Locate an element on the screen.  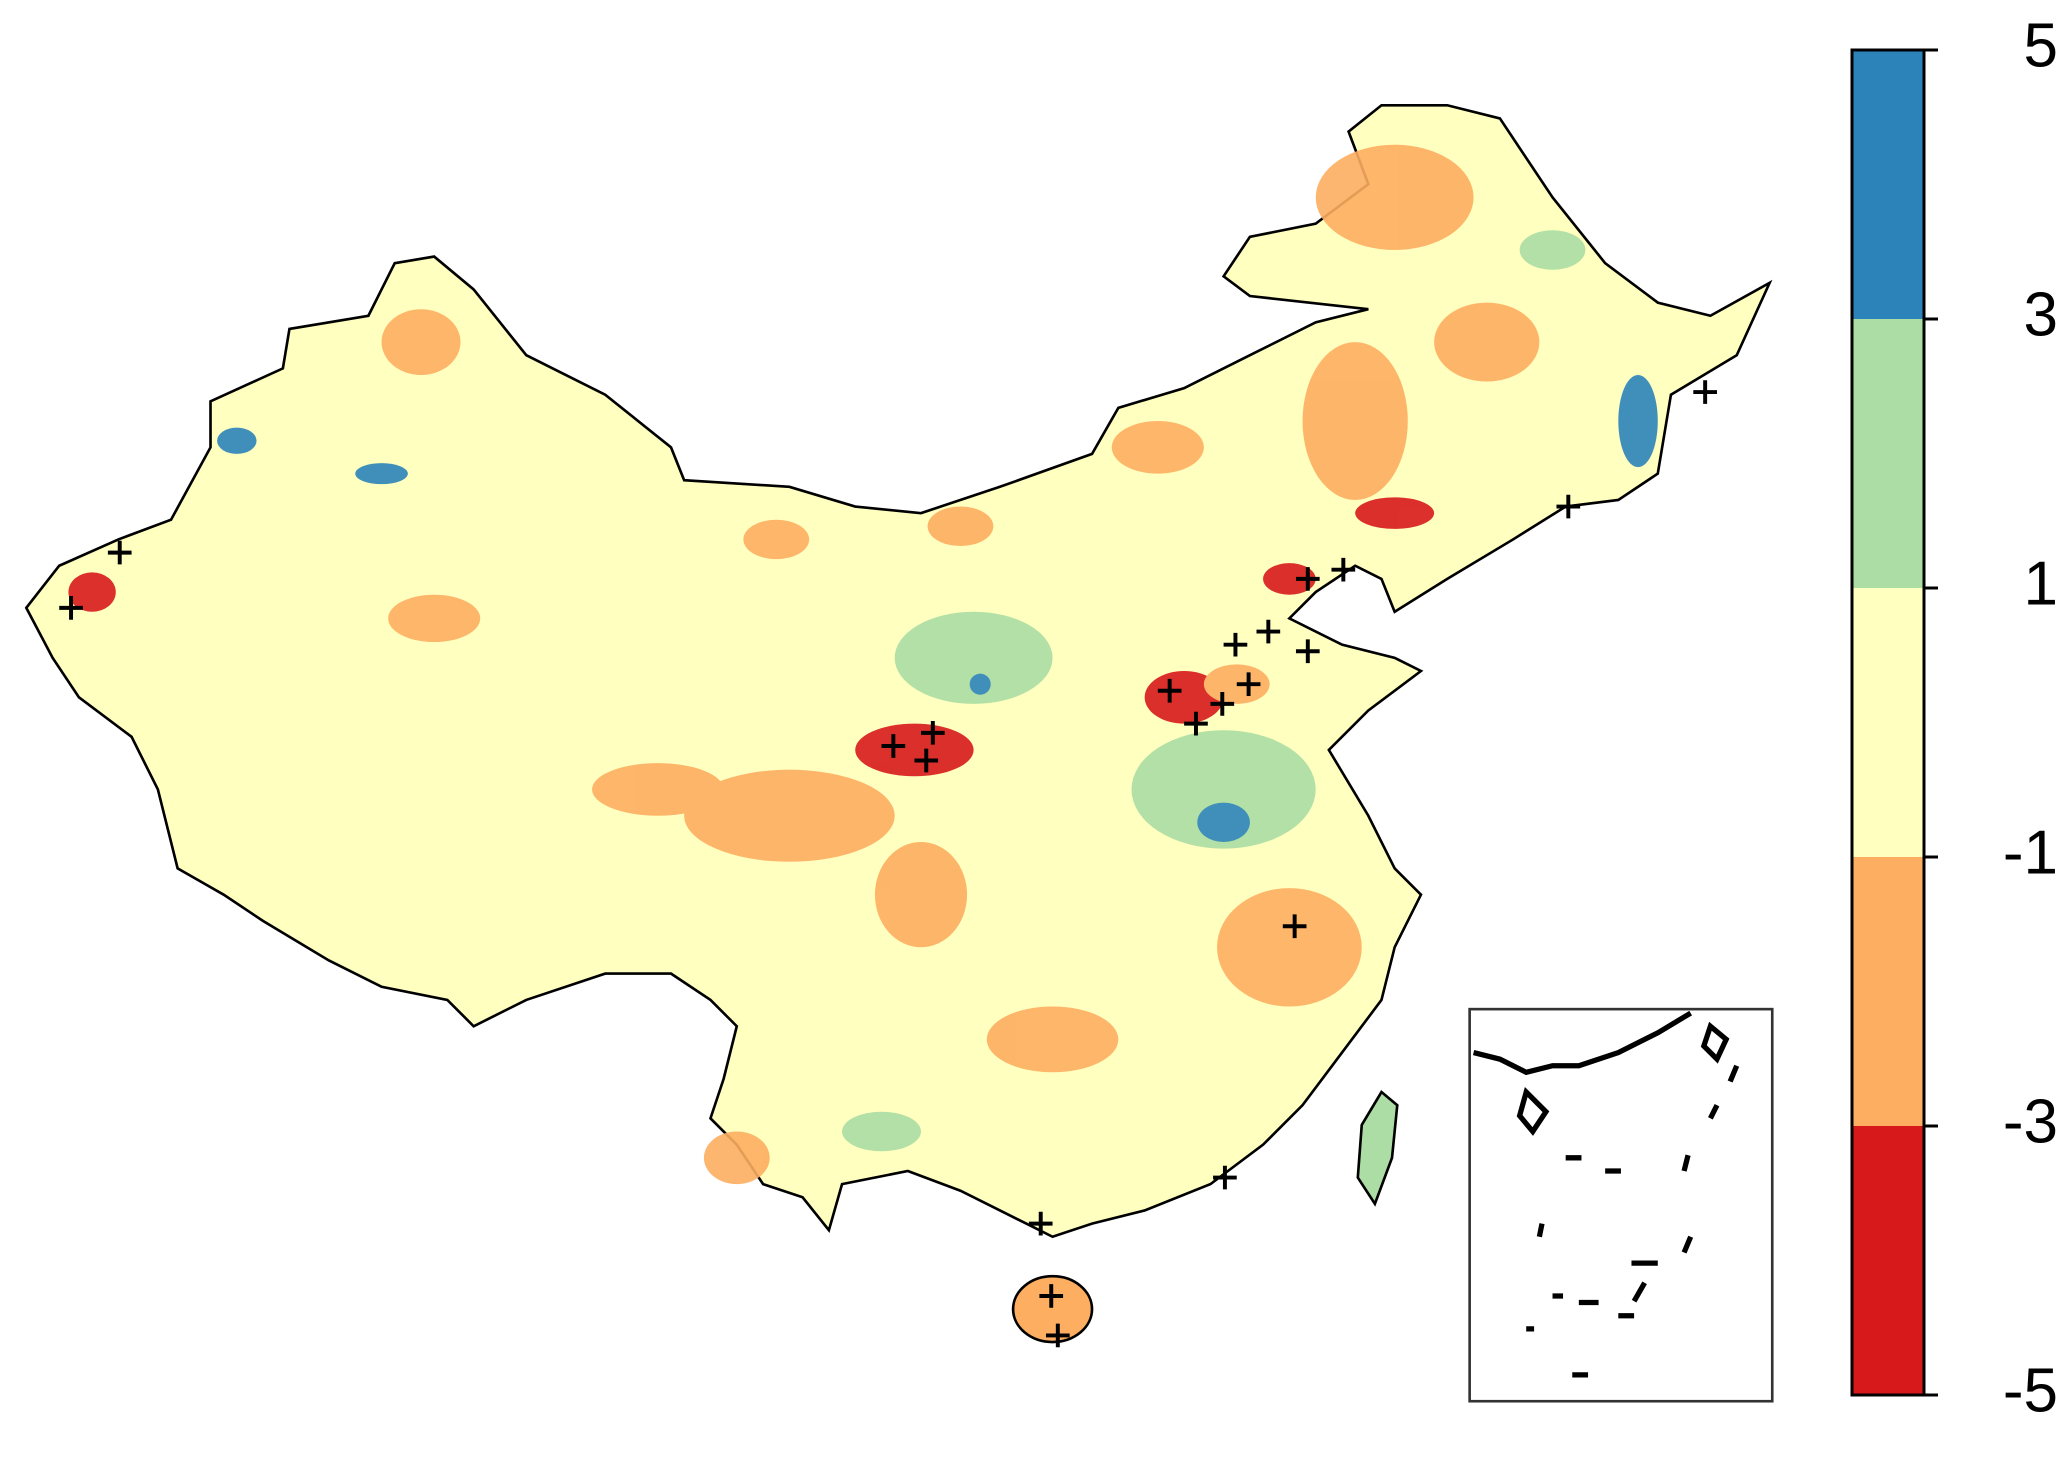
colorbar-frame is located at coordinates (1888, 722).